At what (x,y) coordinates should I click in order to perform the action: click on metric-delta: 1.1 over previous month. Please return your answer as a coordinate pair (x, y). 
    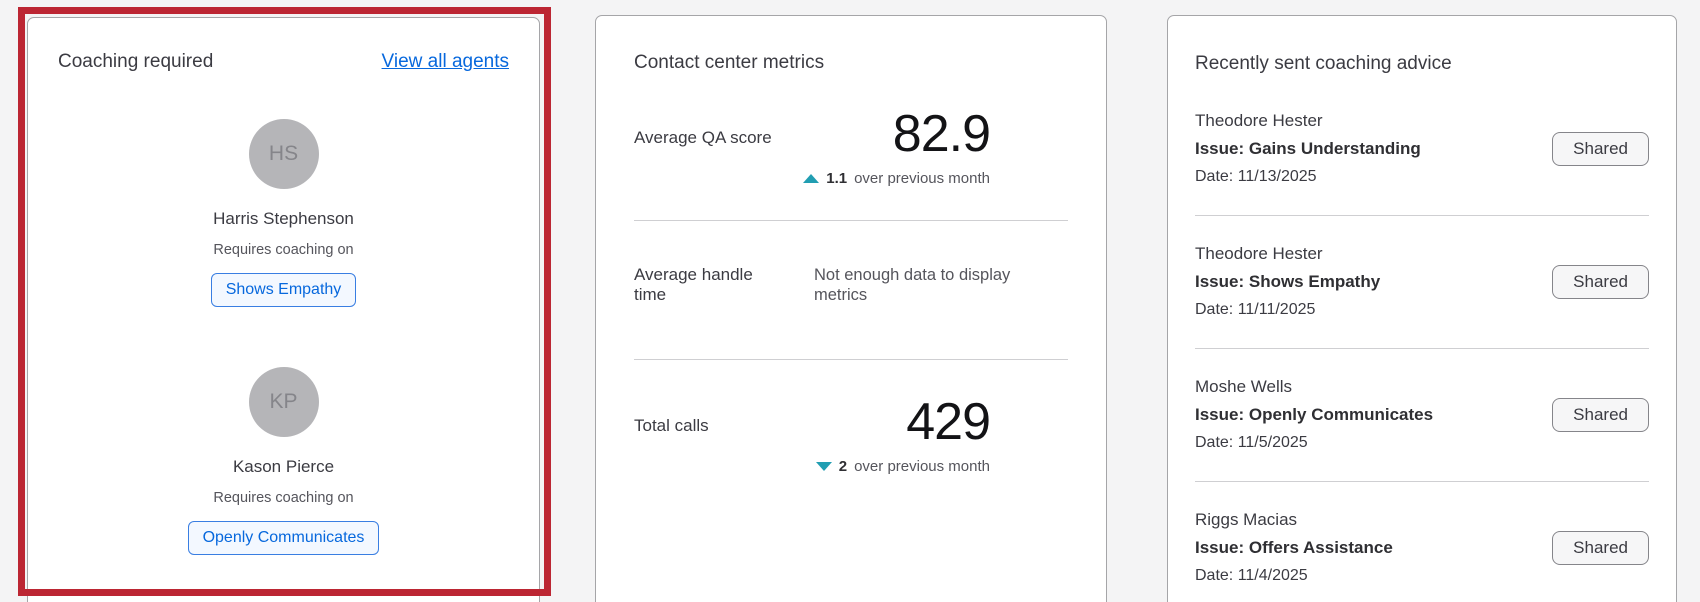
    Looking at the image, I should click on (882, 178).